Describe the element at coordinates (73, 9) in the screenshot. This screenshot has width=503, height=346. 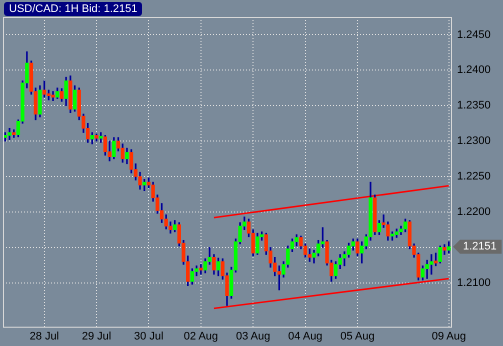
I see `chart-title: USD/CAD: 1H Bid: 1.2151` at that location.